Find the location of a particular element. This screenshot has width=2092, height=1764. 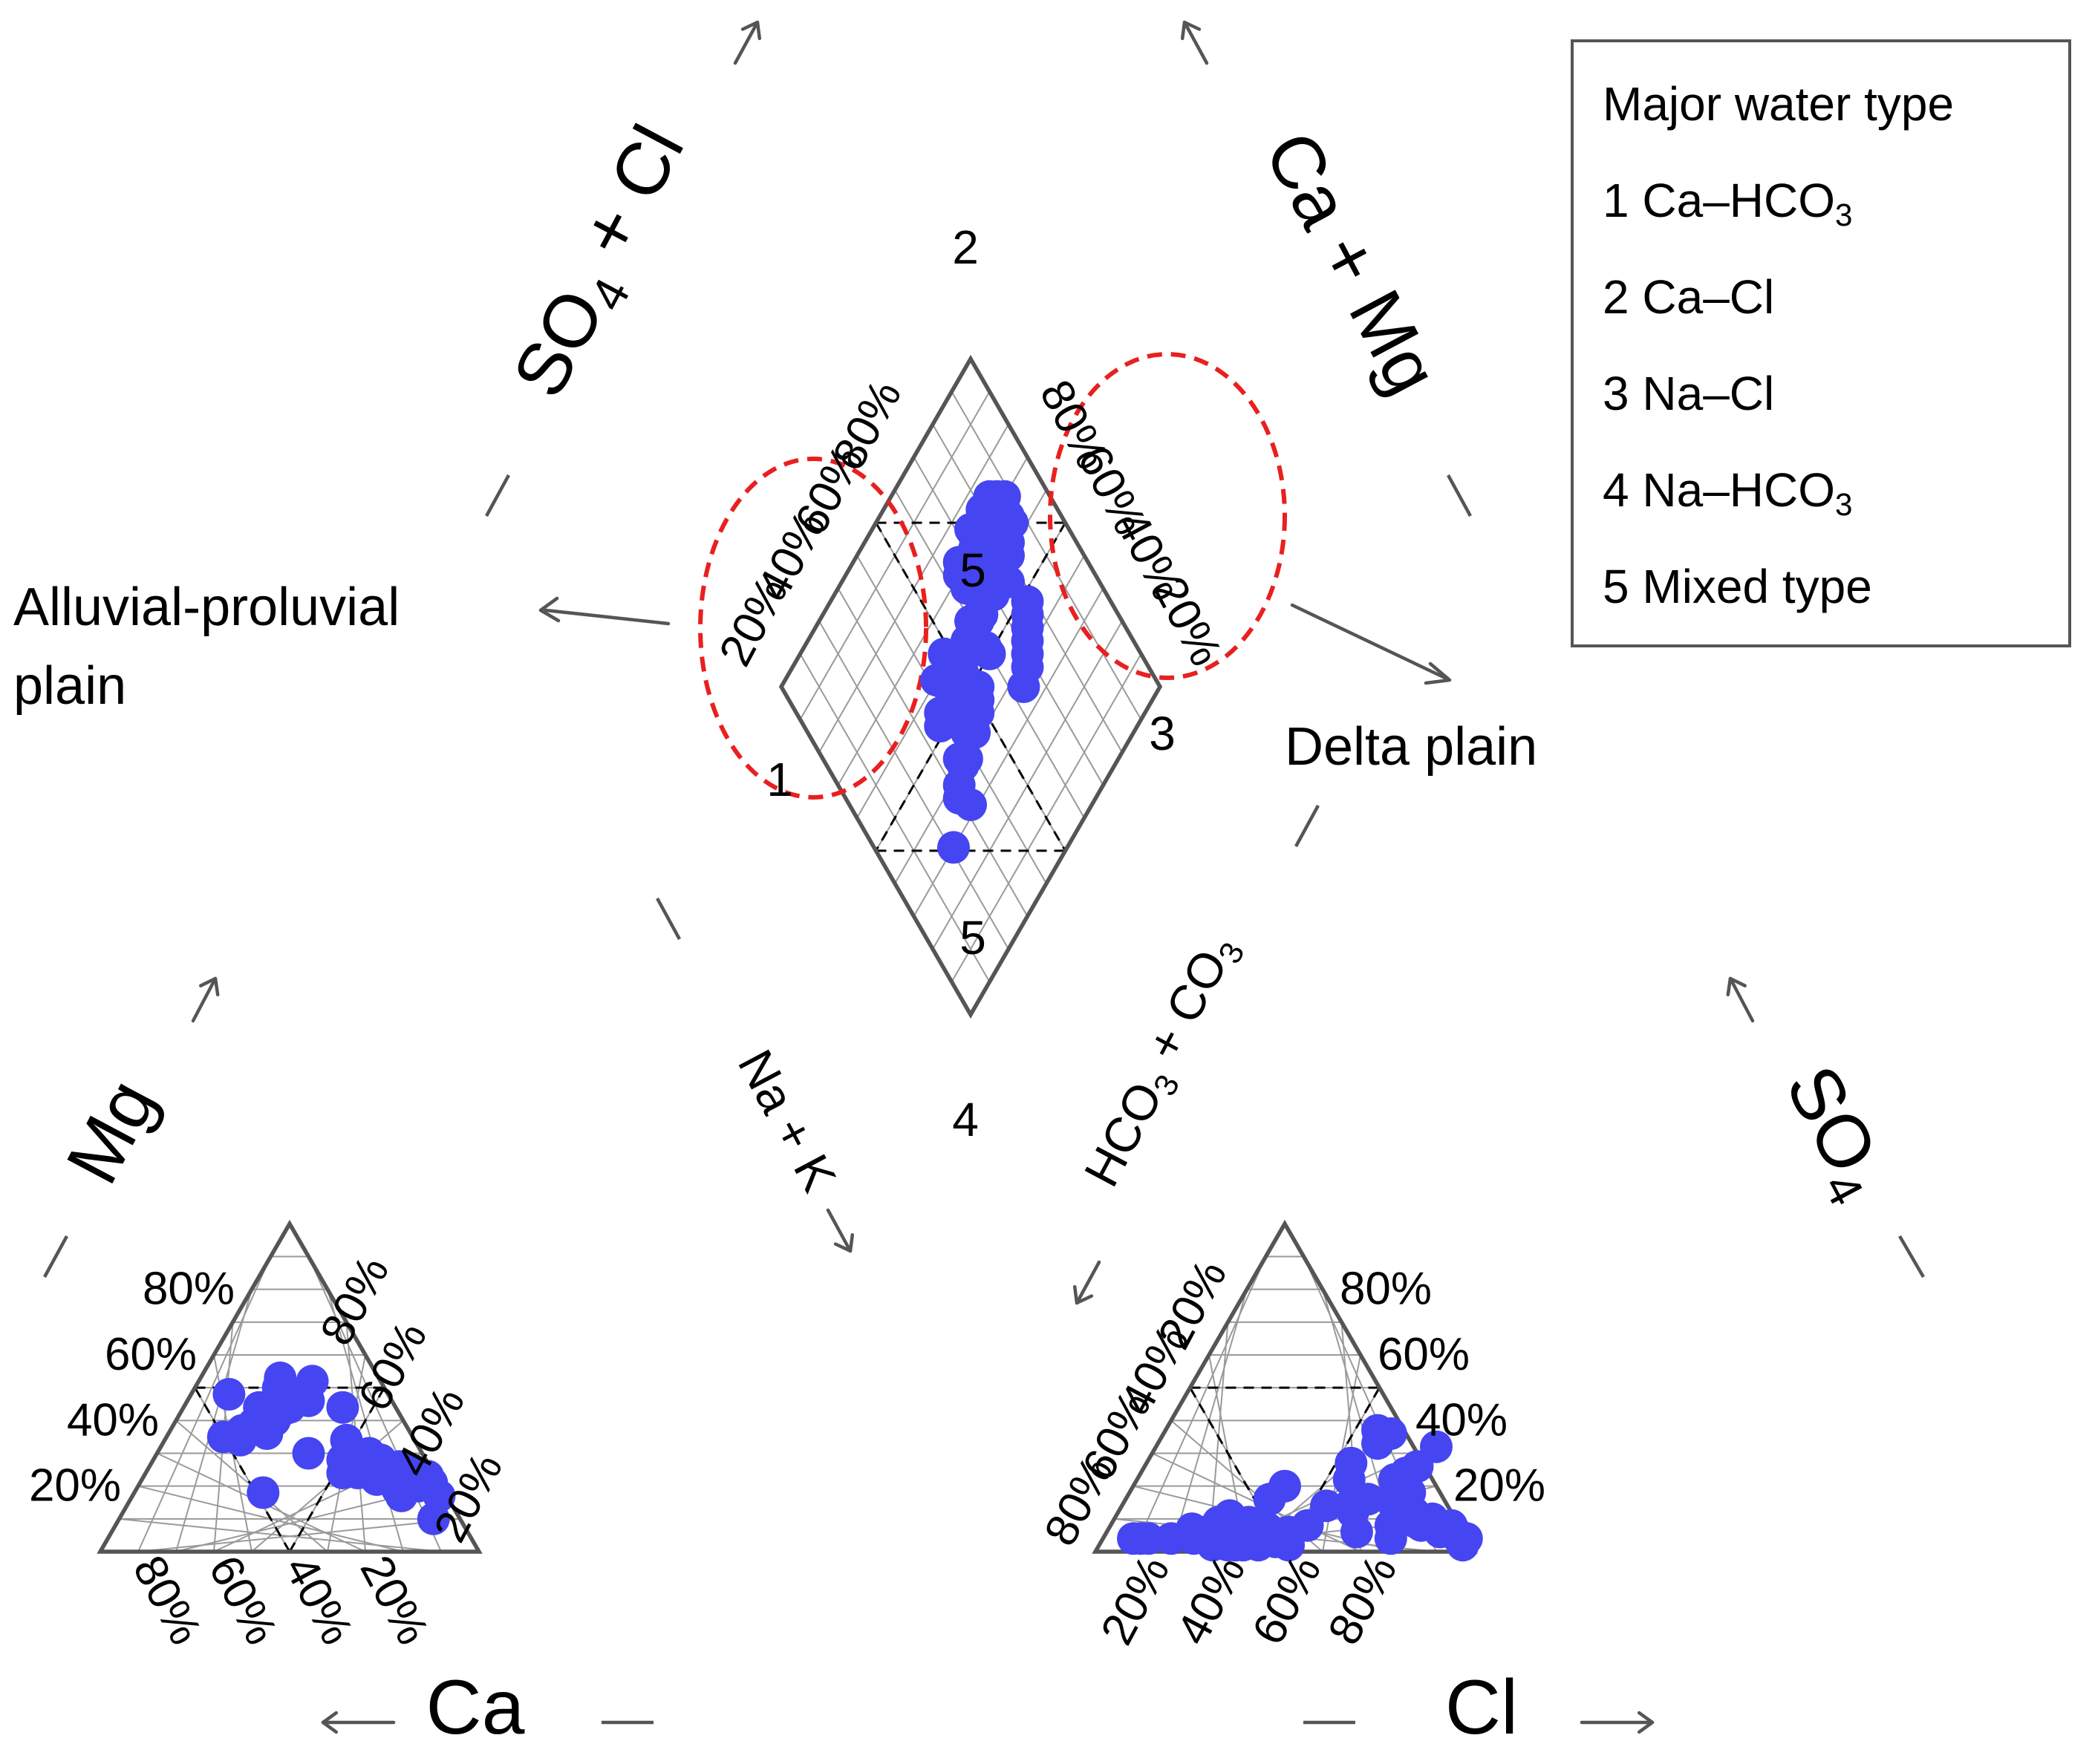

tick-label-ca: 20% is located at coordinates (395, 1600).